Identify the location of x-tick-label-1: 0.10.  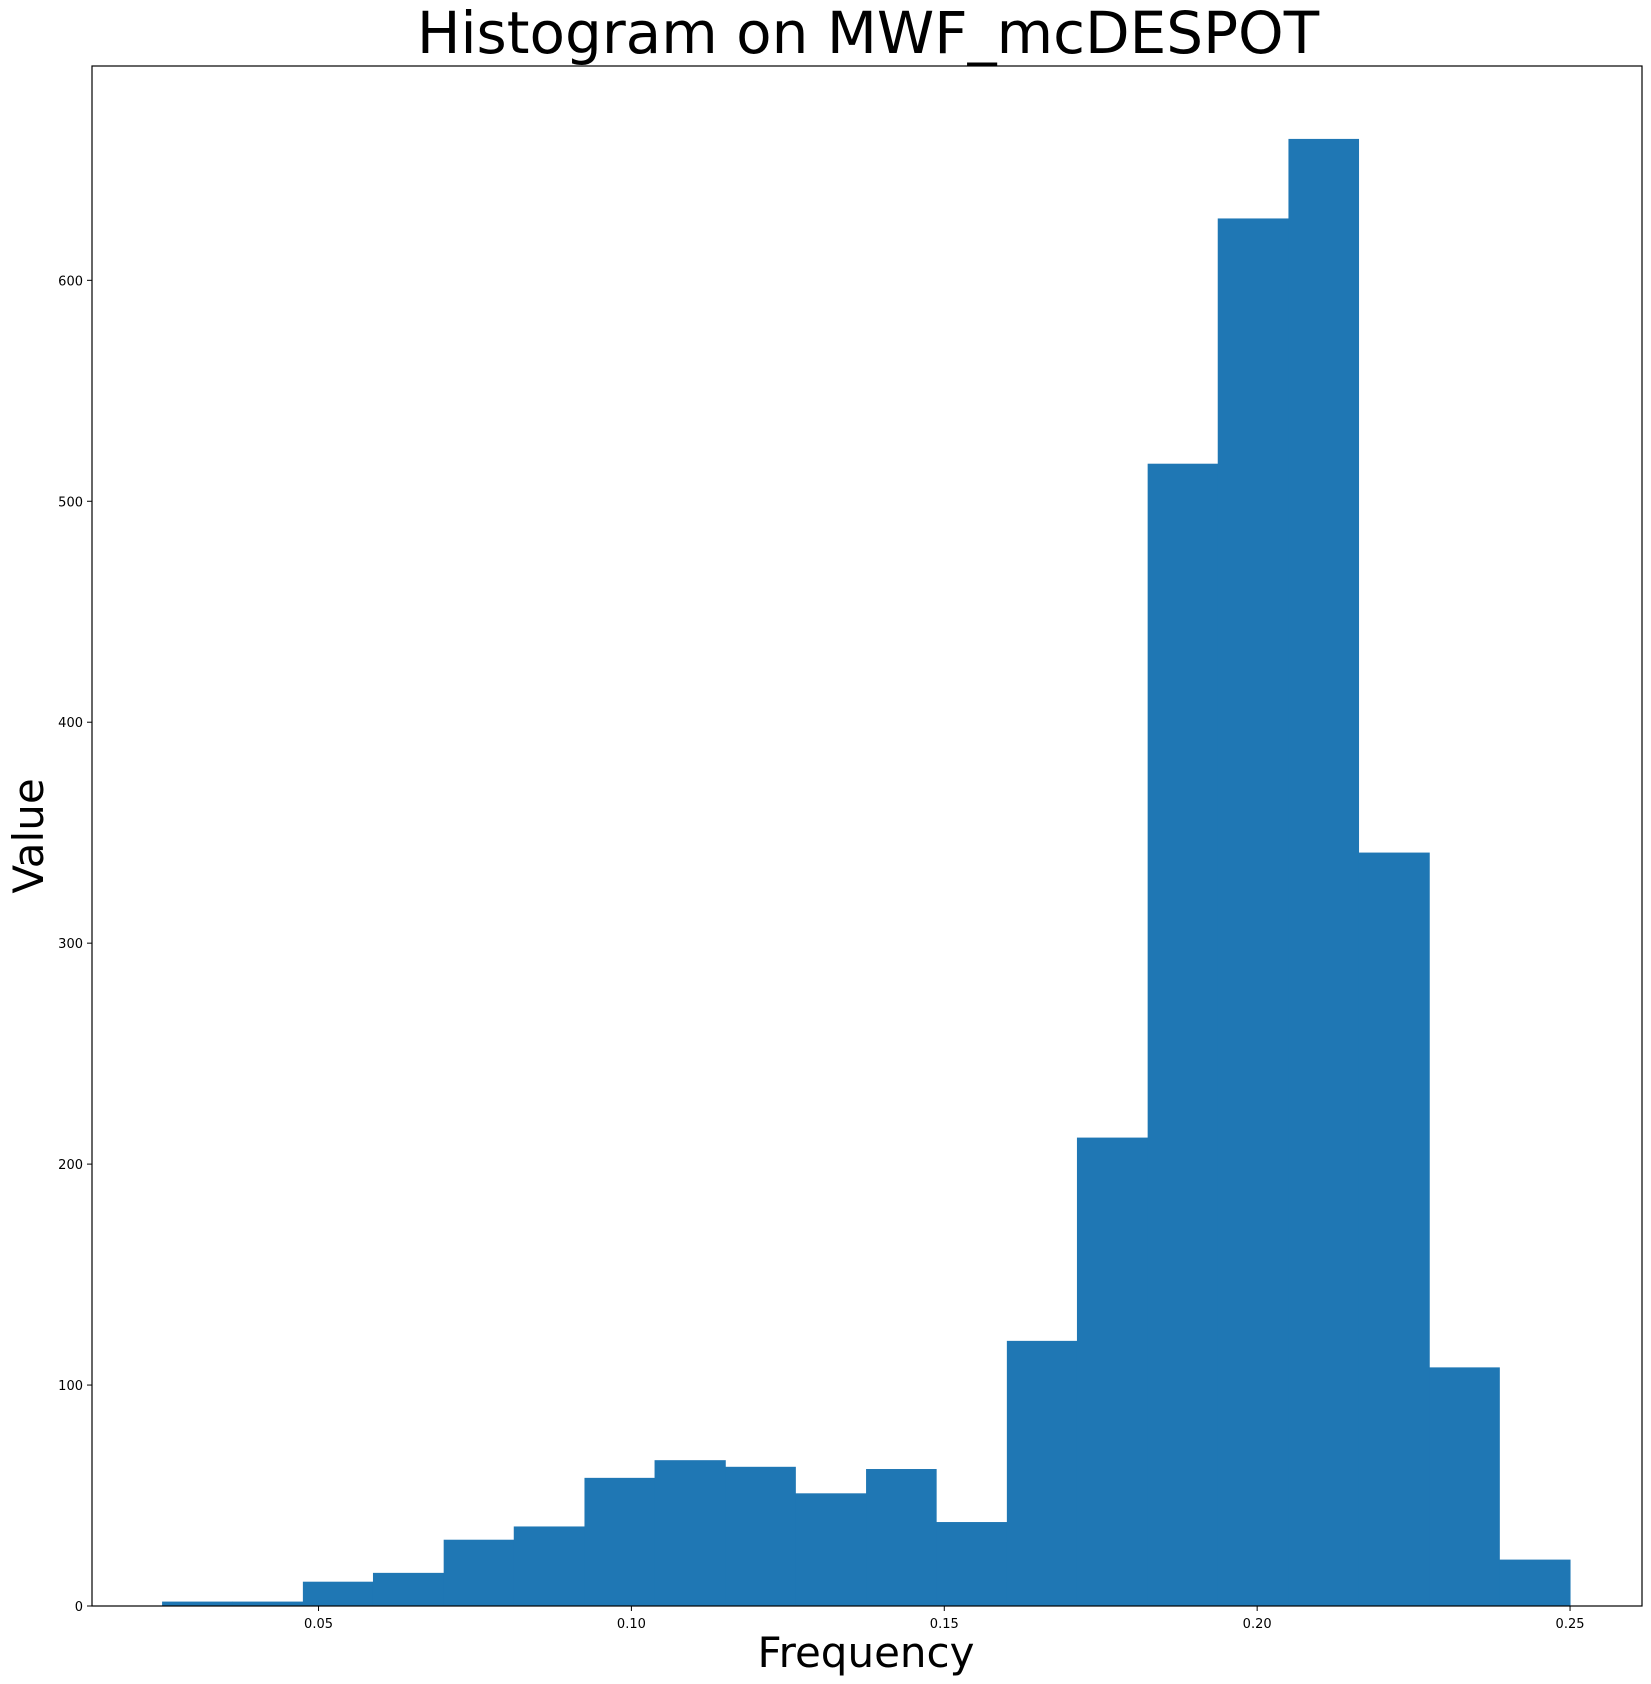
(631, 1624).